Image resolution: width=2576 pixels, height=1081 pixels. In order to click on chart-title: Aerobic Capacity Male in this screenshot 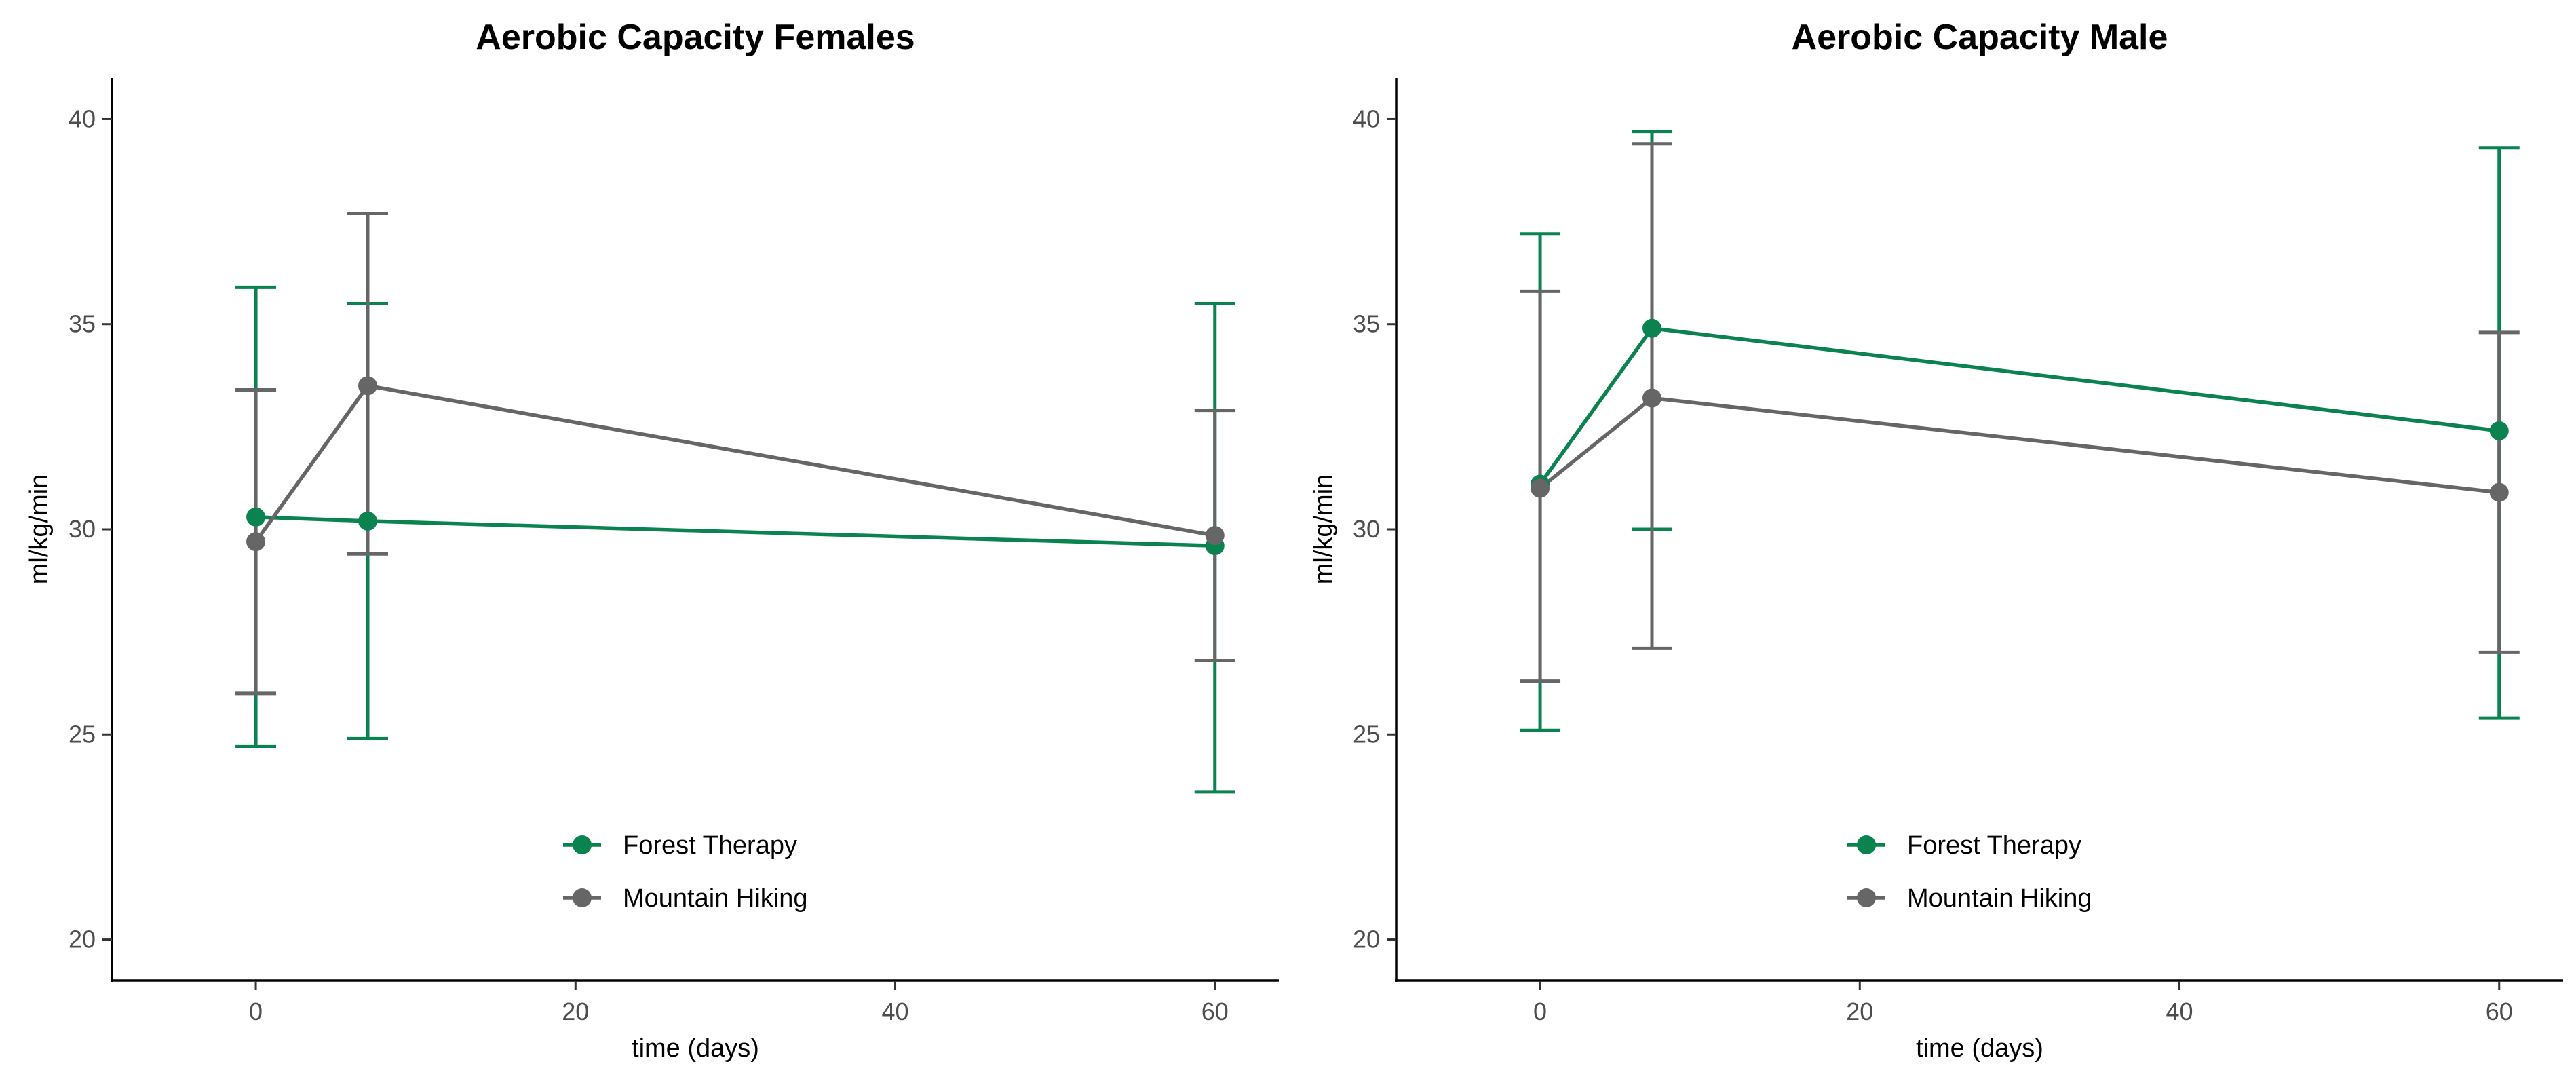, I will do `click(1980, 37)`.